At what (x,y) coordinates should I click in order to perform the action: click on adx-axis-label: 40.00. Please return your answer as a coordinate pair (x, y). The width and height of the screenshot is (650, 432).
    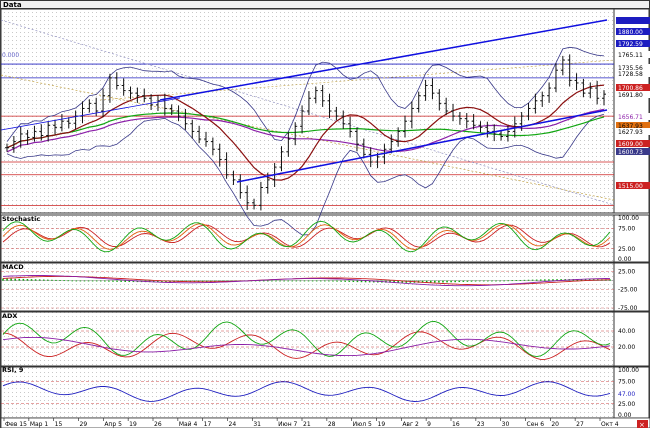
    Looking at the image, I should click on (626, 331).